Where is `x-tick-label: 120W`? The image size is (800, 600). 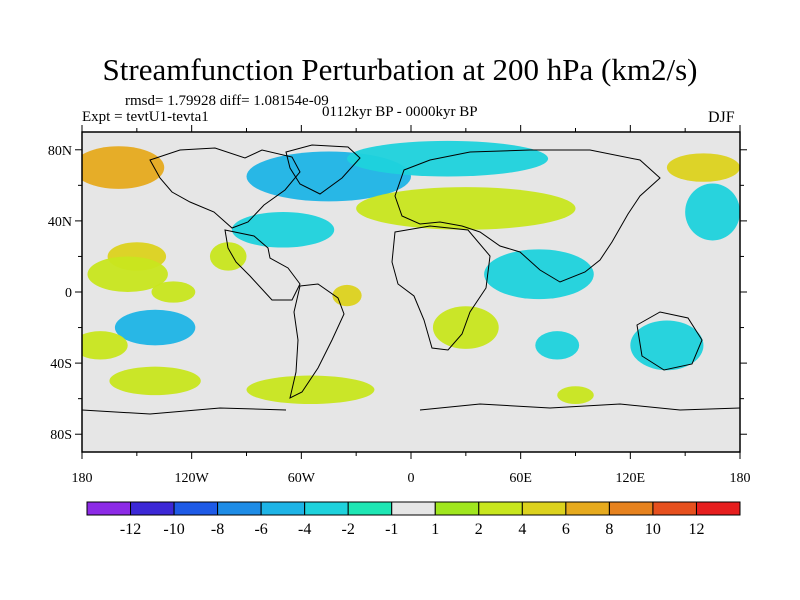 x-tick-label: 120W is located at coordinates (192, 478).